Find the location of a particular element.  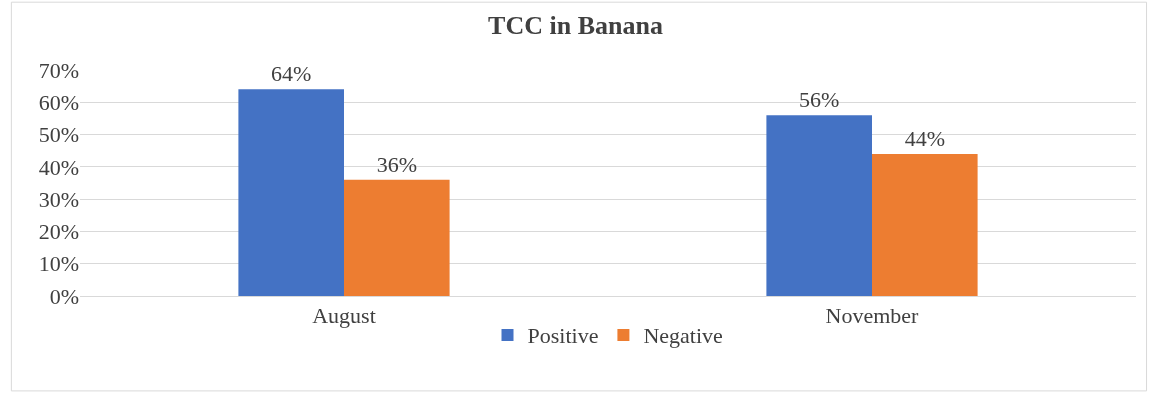

y-tick-label: 50% is located at coordinates (58, 135).